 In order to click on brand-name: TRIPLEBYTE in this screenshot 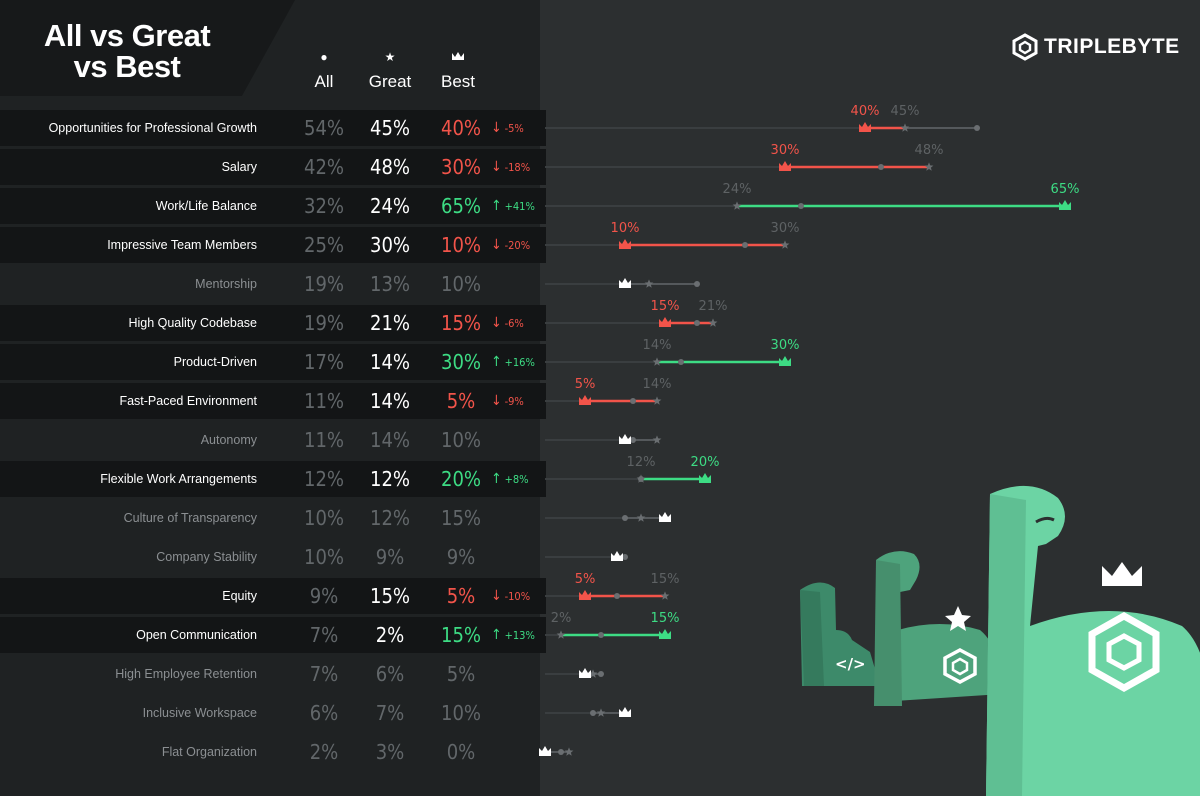, I will do `click(1112, 46)`.